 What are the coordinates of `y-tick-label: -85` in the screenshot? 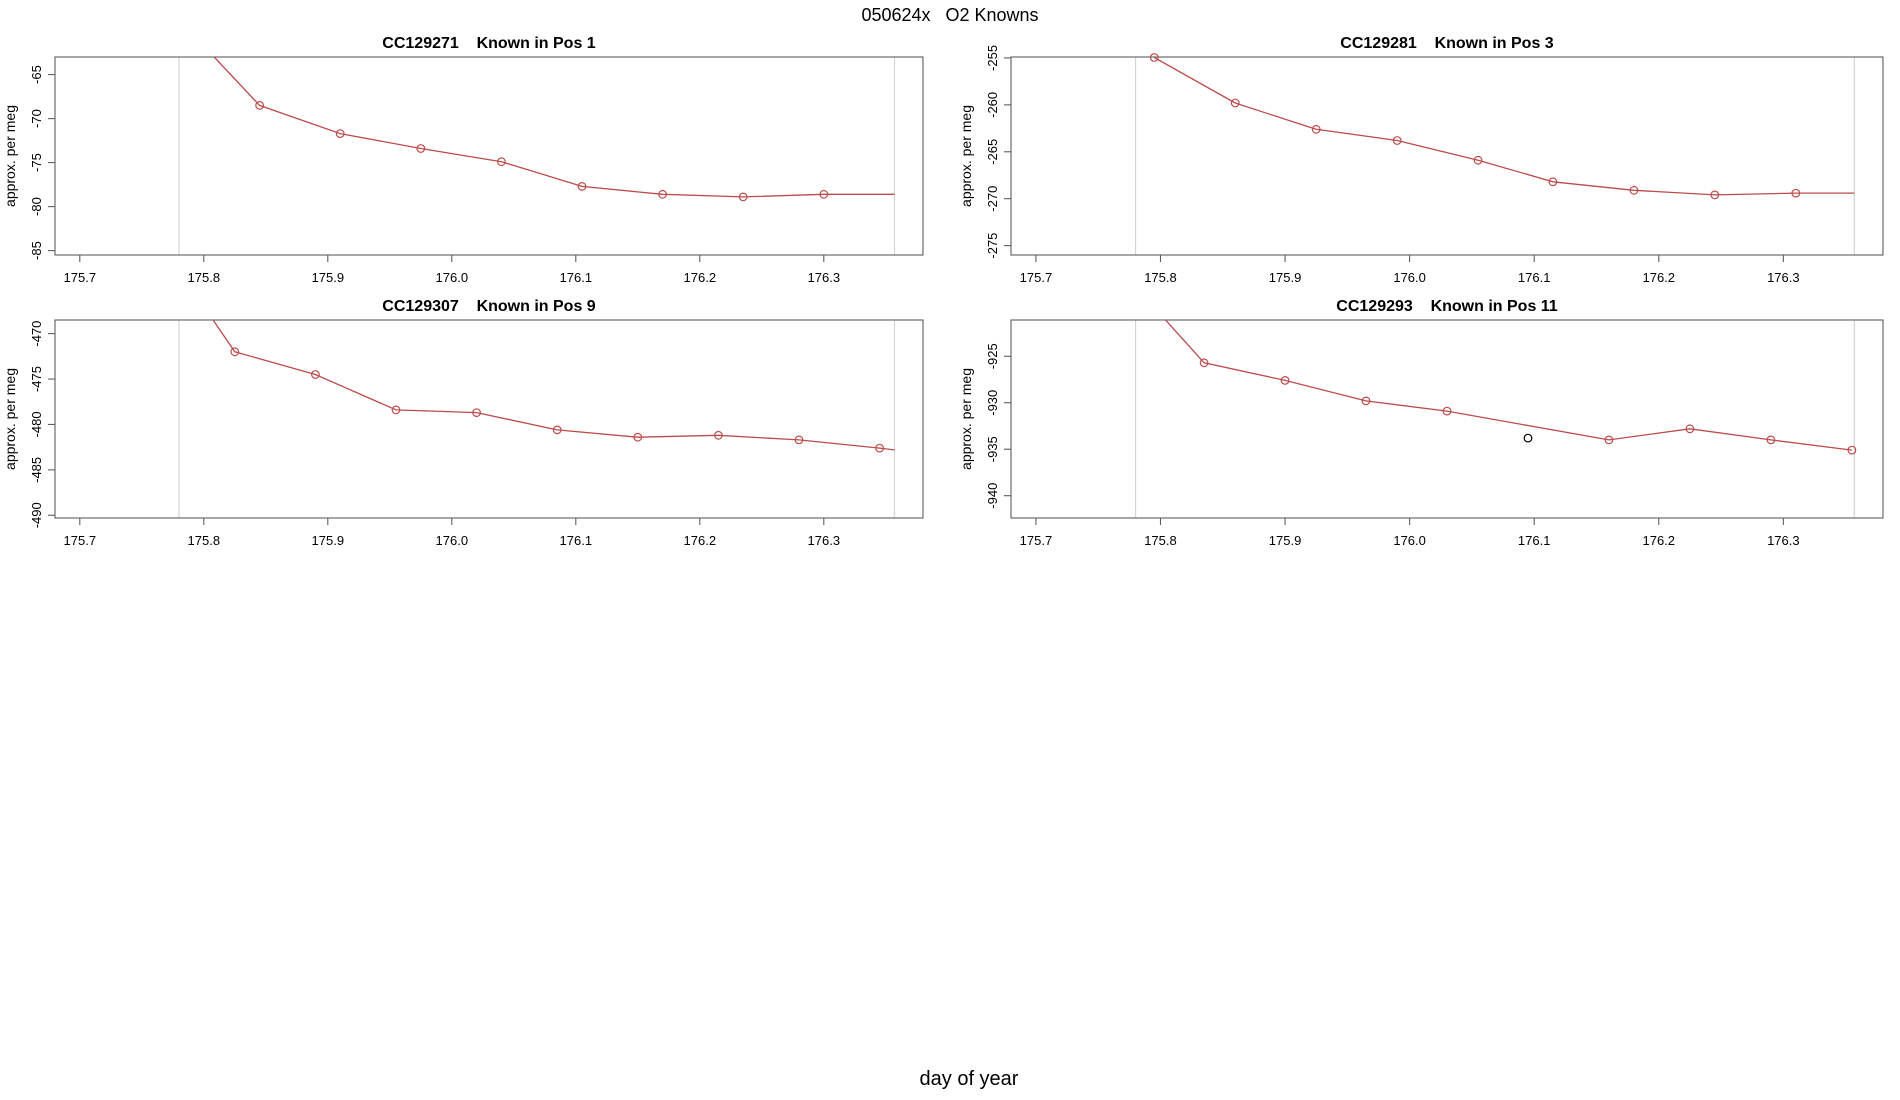 It's located at (36, 250).